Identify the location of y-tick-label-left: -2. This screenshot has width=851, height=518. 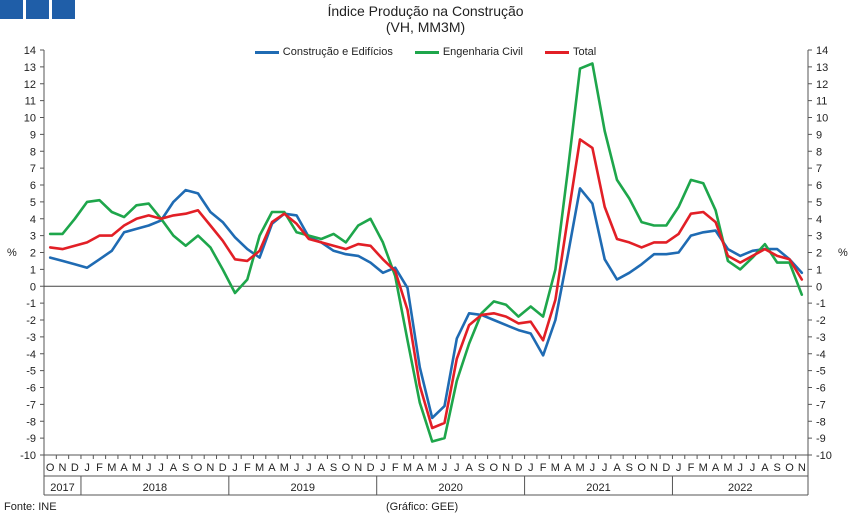
(31, 321).